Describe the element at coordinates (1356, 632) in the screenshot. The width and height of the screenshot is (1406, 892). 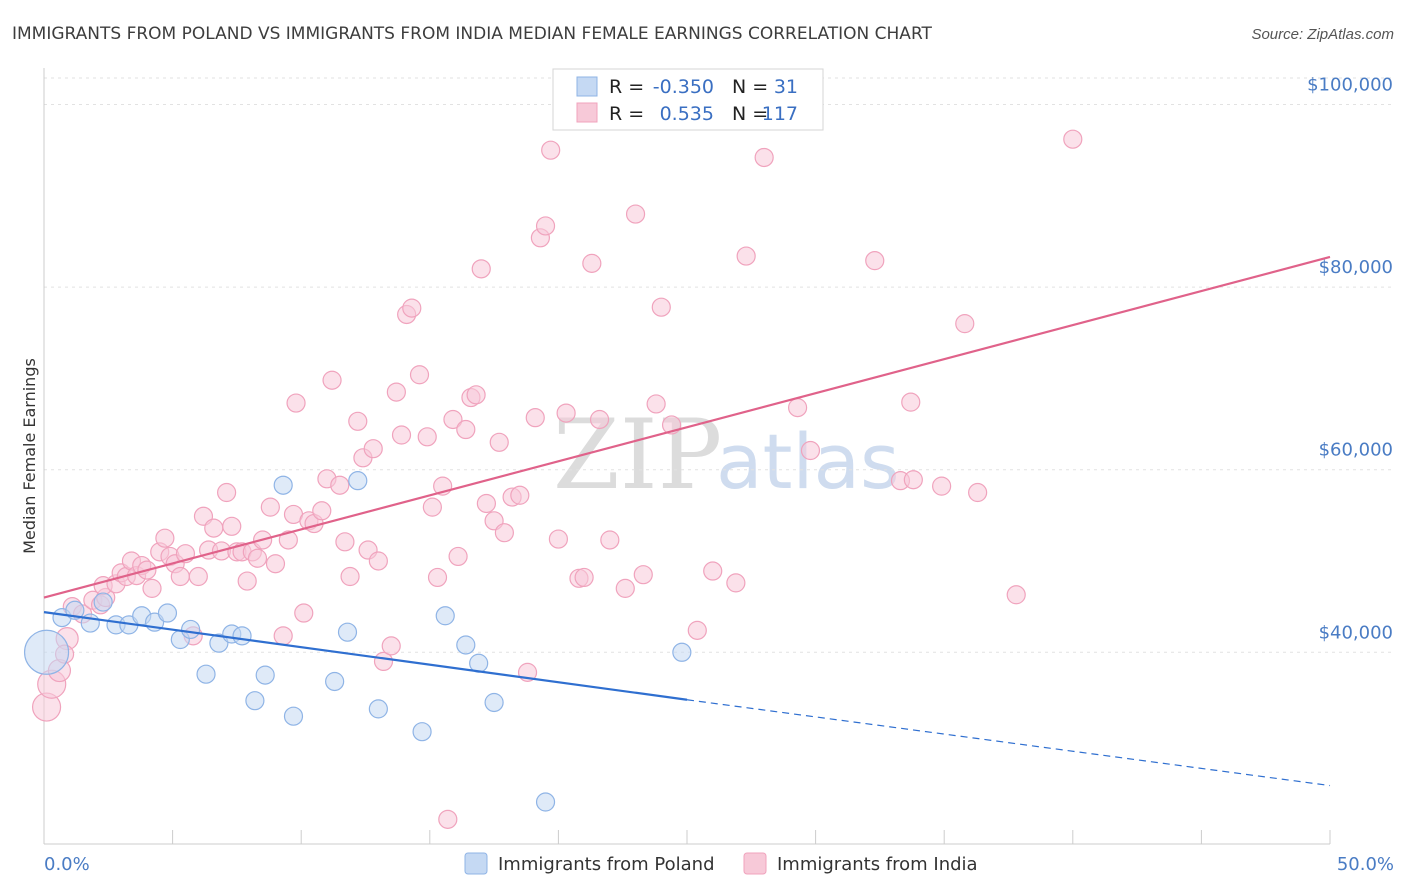
I see `y-tick-label-0: $40,000` at that location.